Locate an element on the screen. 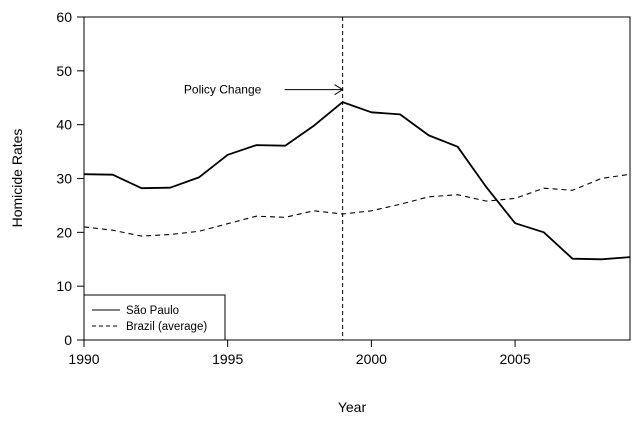  legend-box is located at coordinates (154, 317).